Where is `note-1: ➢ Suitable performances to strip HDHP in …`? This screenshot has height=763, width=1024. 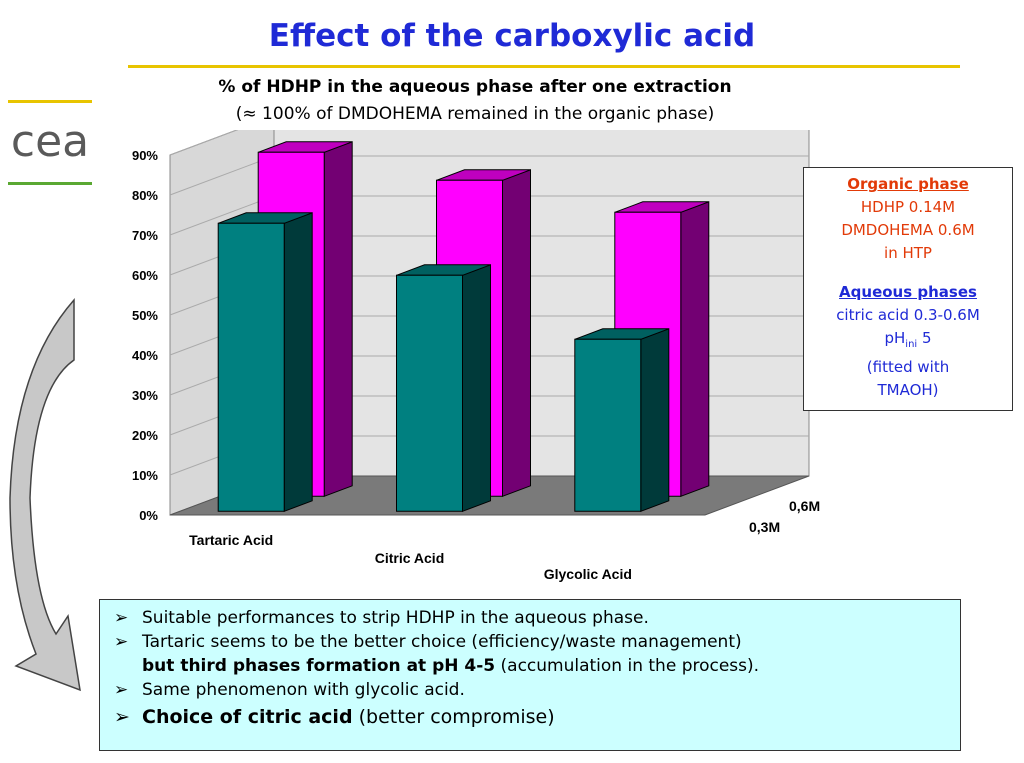
note-1: ➢ Suitable performances to strip HDHP in … is located at coordinates (532, 618).